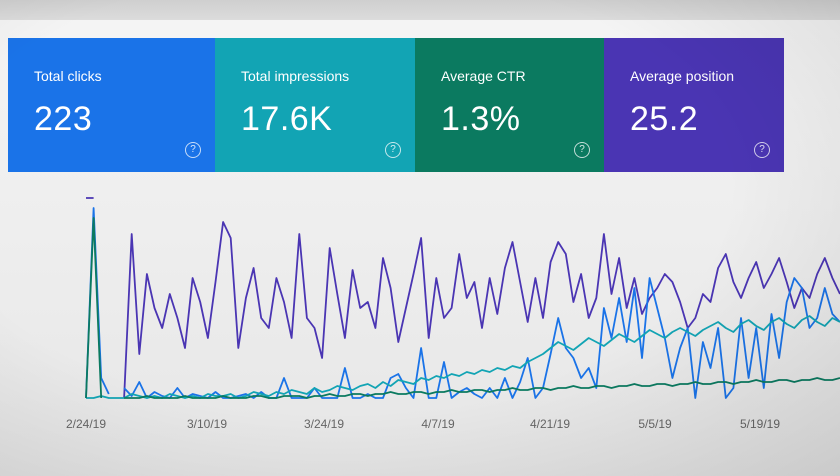  What do you see at coordinates (438, 424) in the screenshot?
I see `x-tick-label: 4/7/19` at bounding box center [438, 424].